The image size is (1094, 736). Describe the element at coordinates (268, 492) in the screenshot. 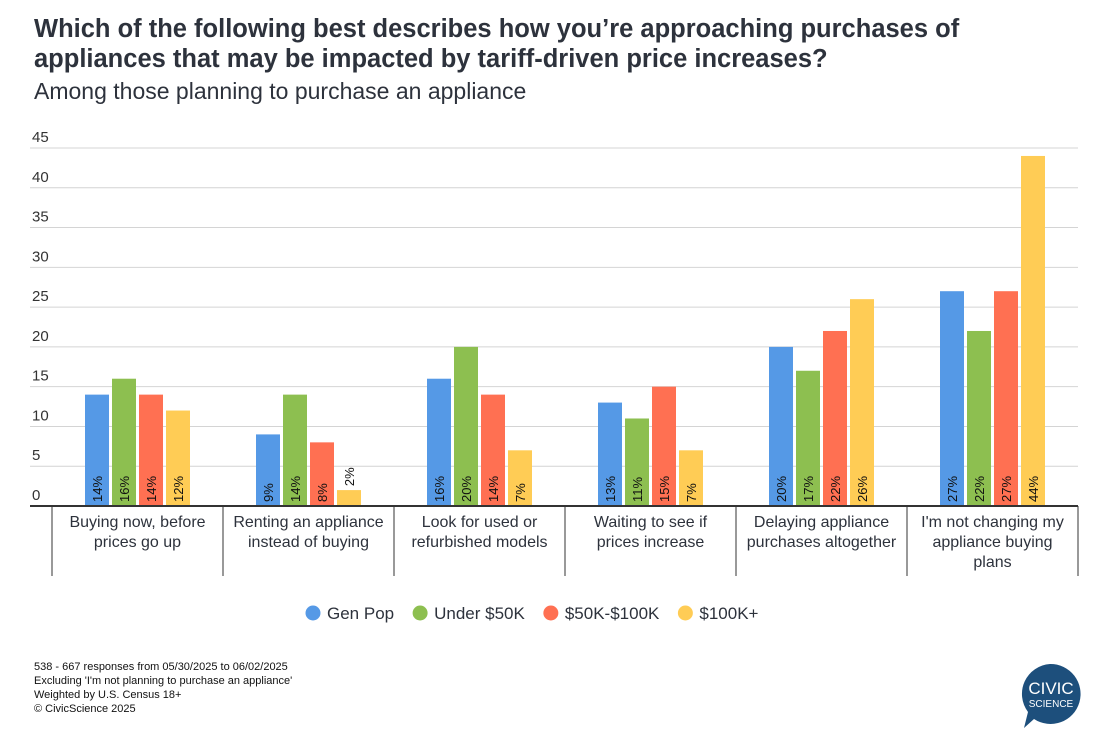

I see `data-label: 9%` at that location.